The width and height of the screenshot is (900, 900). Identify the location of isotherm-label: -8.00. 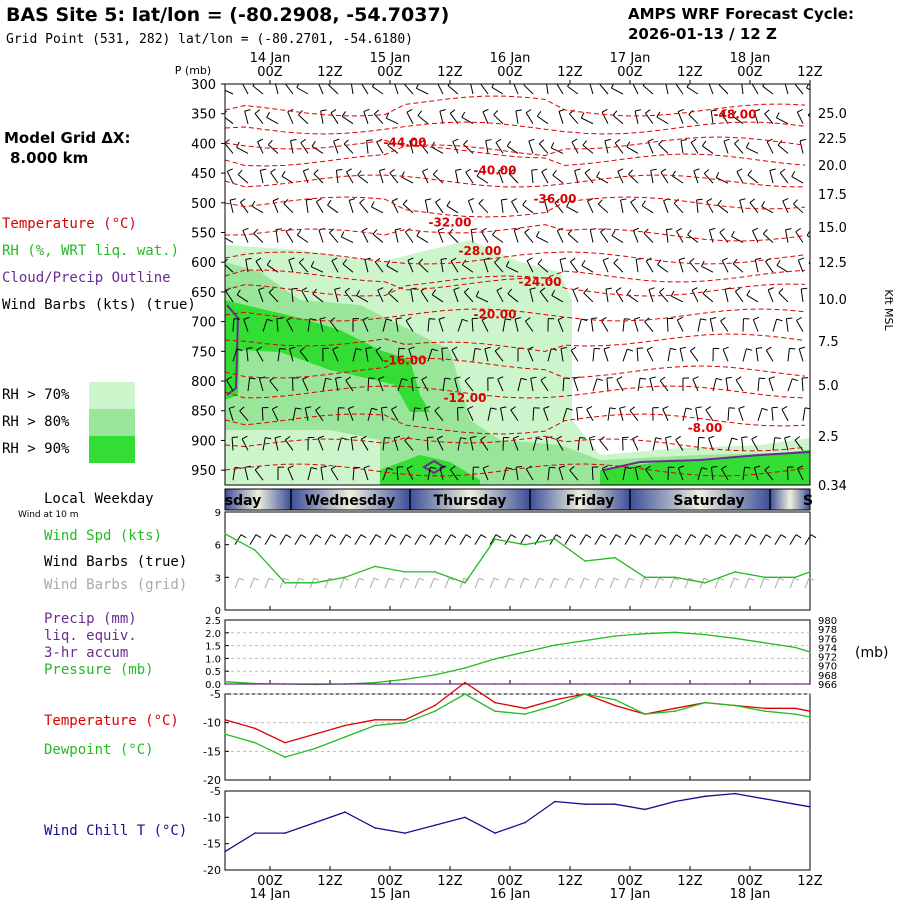
(705, 428).